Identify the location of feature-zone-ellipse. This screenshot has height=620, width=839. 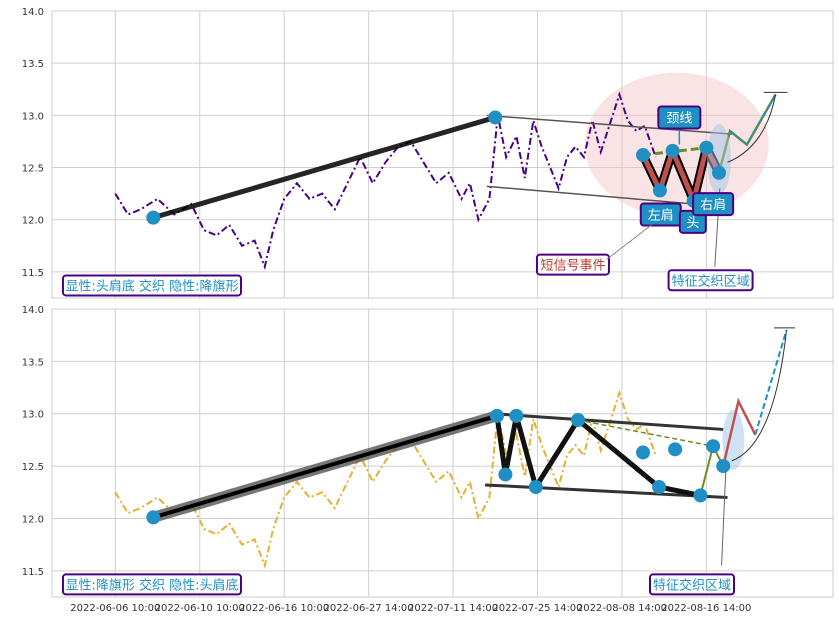
(676, 144).